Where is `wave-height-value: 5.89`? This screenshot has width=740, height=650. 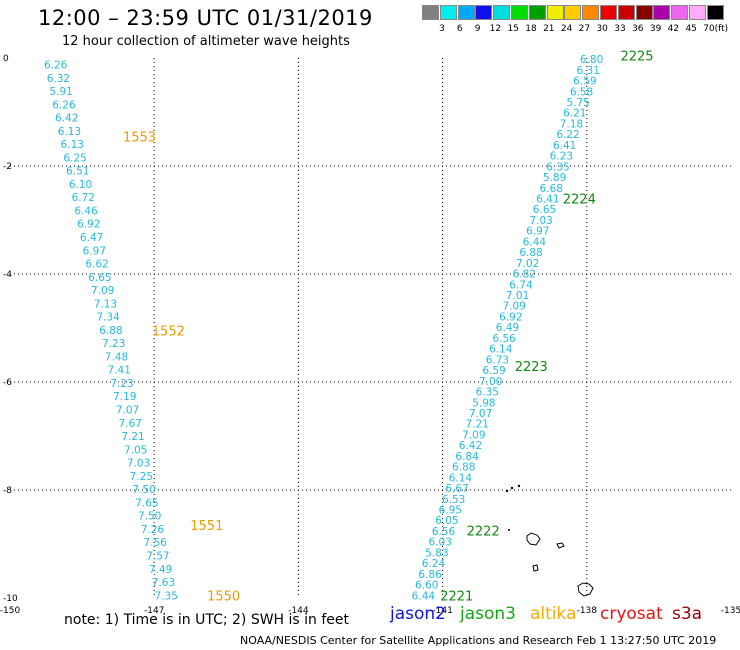 wave-height-value: 5.89 is located at coordinates (554, 178).